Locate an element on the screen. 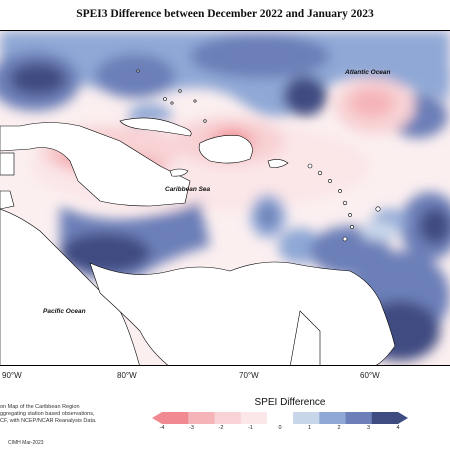 The width and height of the screenshot is (450, 450). legend-tick-label: 4 is located at coordinates (398, 428).